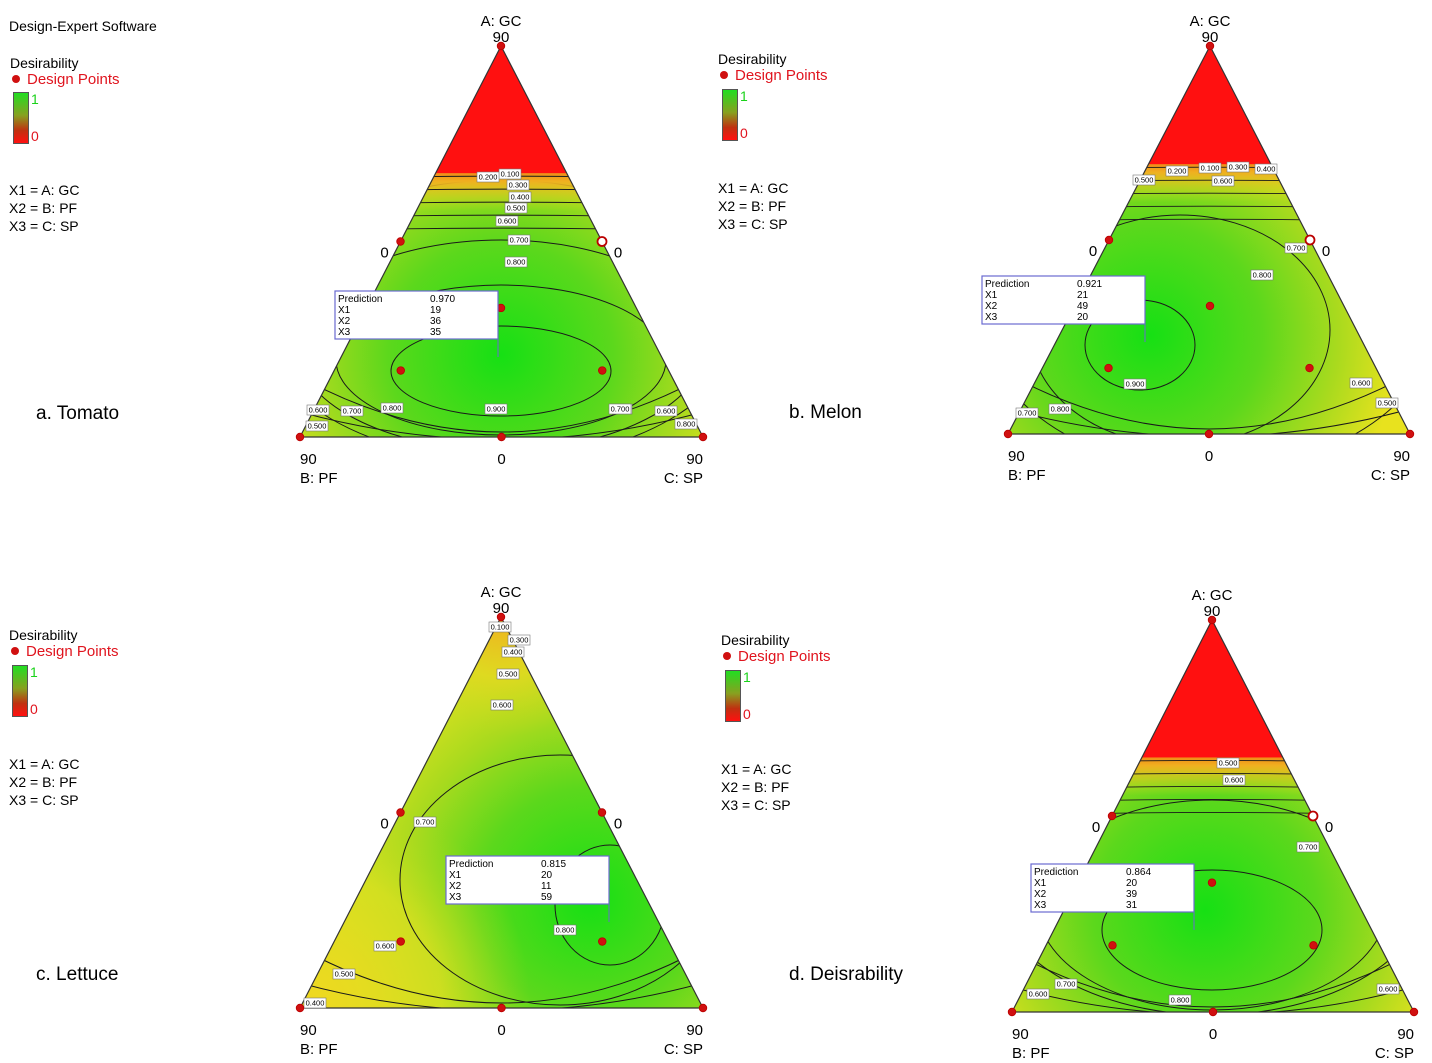  I want to click on legend-d: Desirability Design Points, so click(776, 648).